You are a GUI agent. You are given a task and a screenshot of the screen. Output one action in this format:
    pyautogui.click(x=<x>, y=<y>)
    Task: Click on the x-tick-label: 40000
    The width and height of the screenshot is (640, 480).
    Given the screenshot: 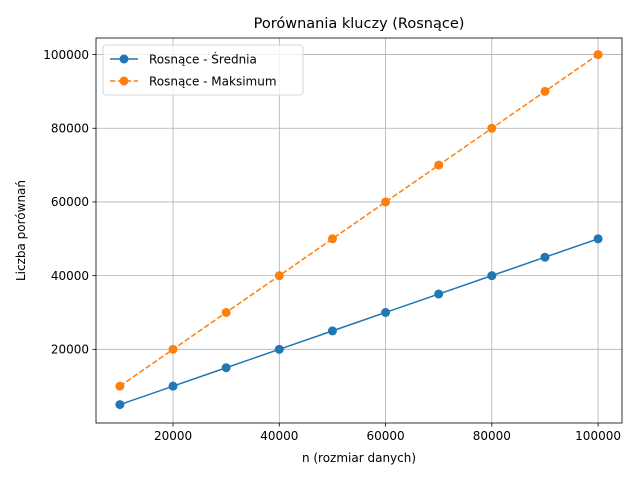 What is the action you would take?
    pyautogui.click(x=279, y=436)
    